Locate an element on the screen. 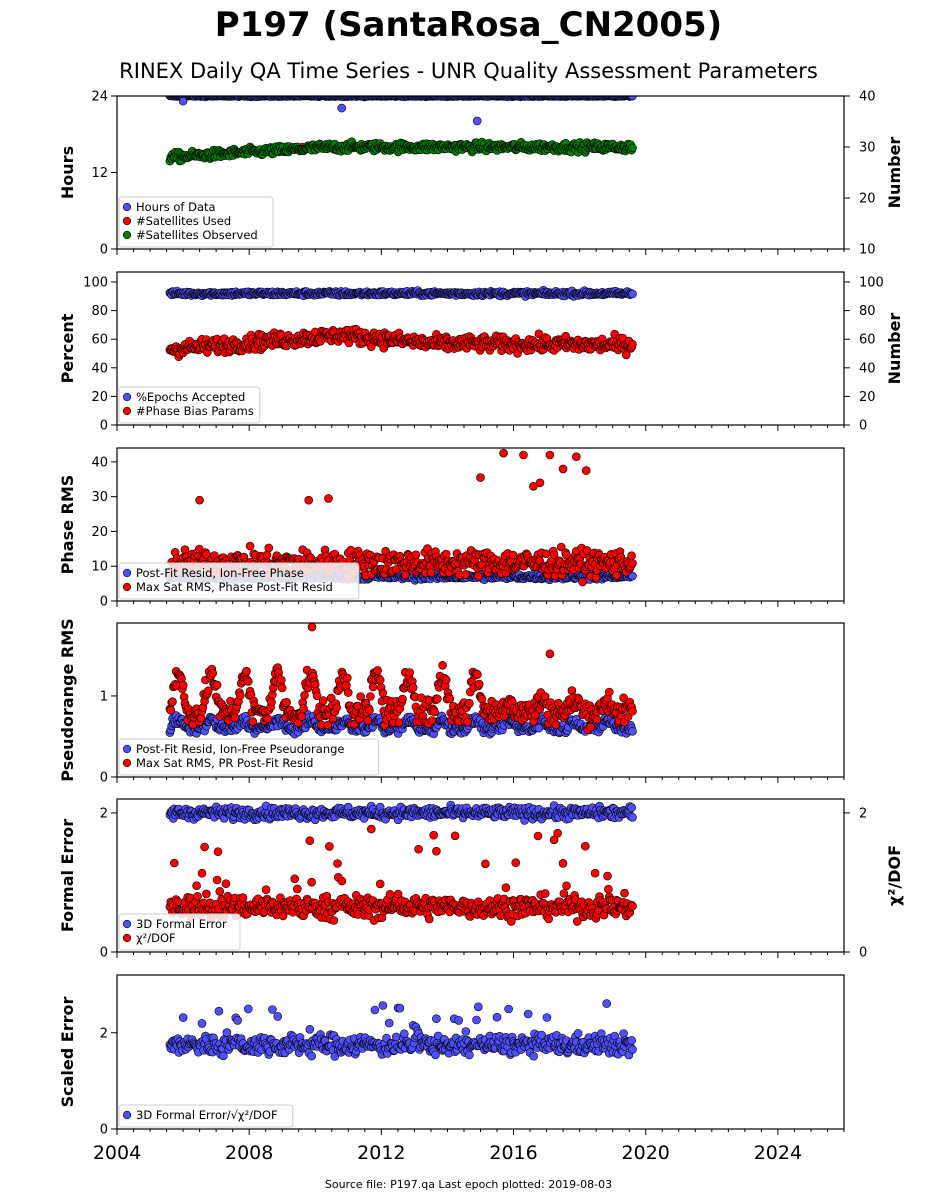 This screenshot has height=1200, width=937. y-left-tick-label: 20 is located at coordinates (99, 397).